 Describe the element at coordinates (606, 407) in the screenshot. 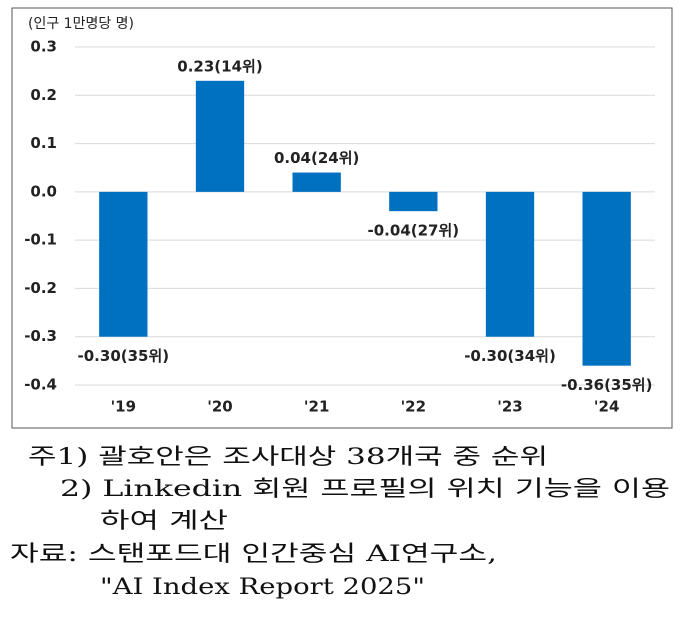

I see `x-tick-label: '24` at that location.